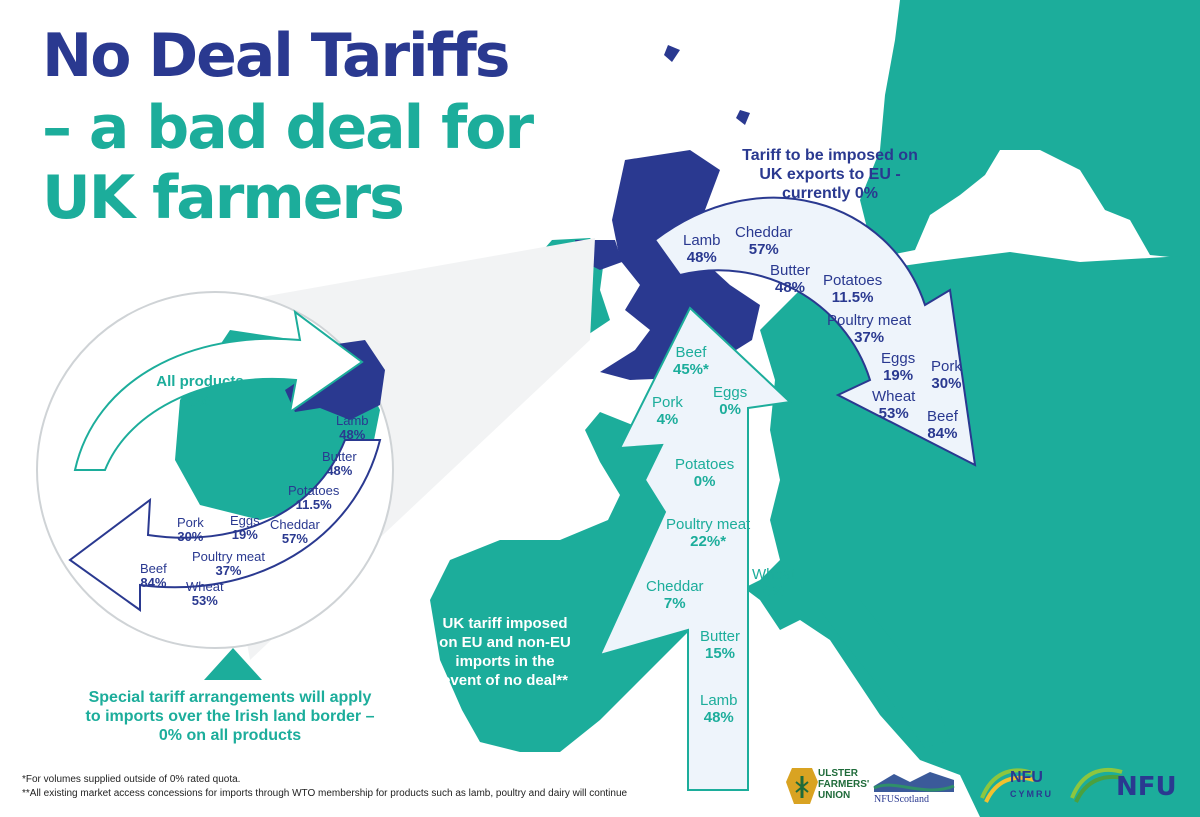  Describe the element at coordinates (893, 413) in the screenshot. I see `export-item-value: 53%` at that location.